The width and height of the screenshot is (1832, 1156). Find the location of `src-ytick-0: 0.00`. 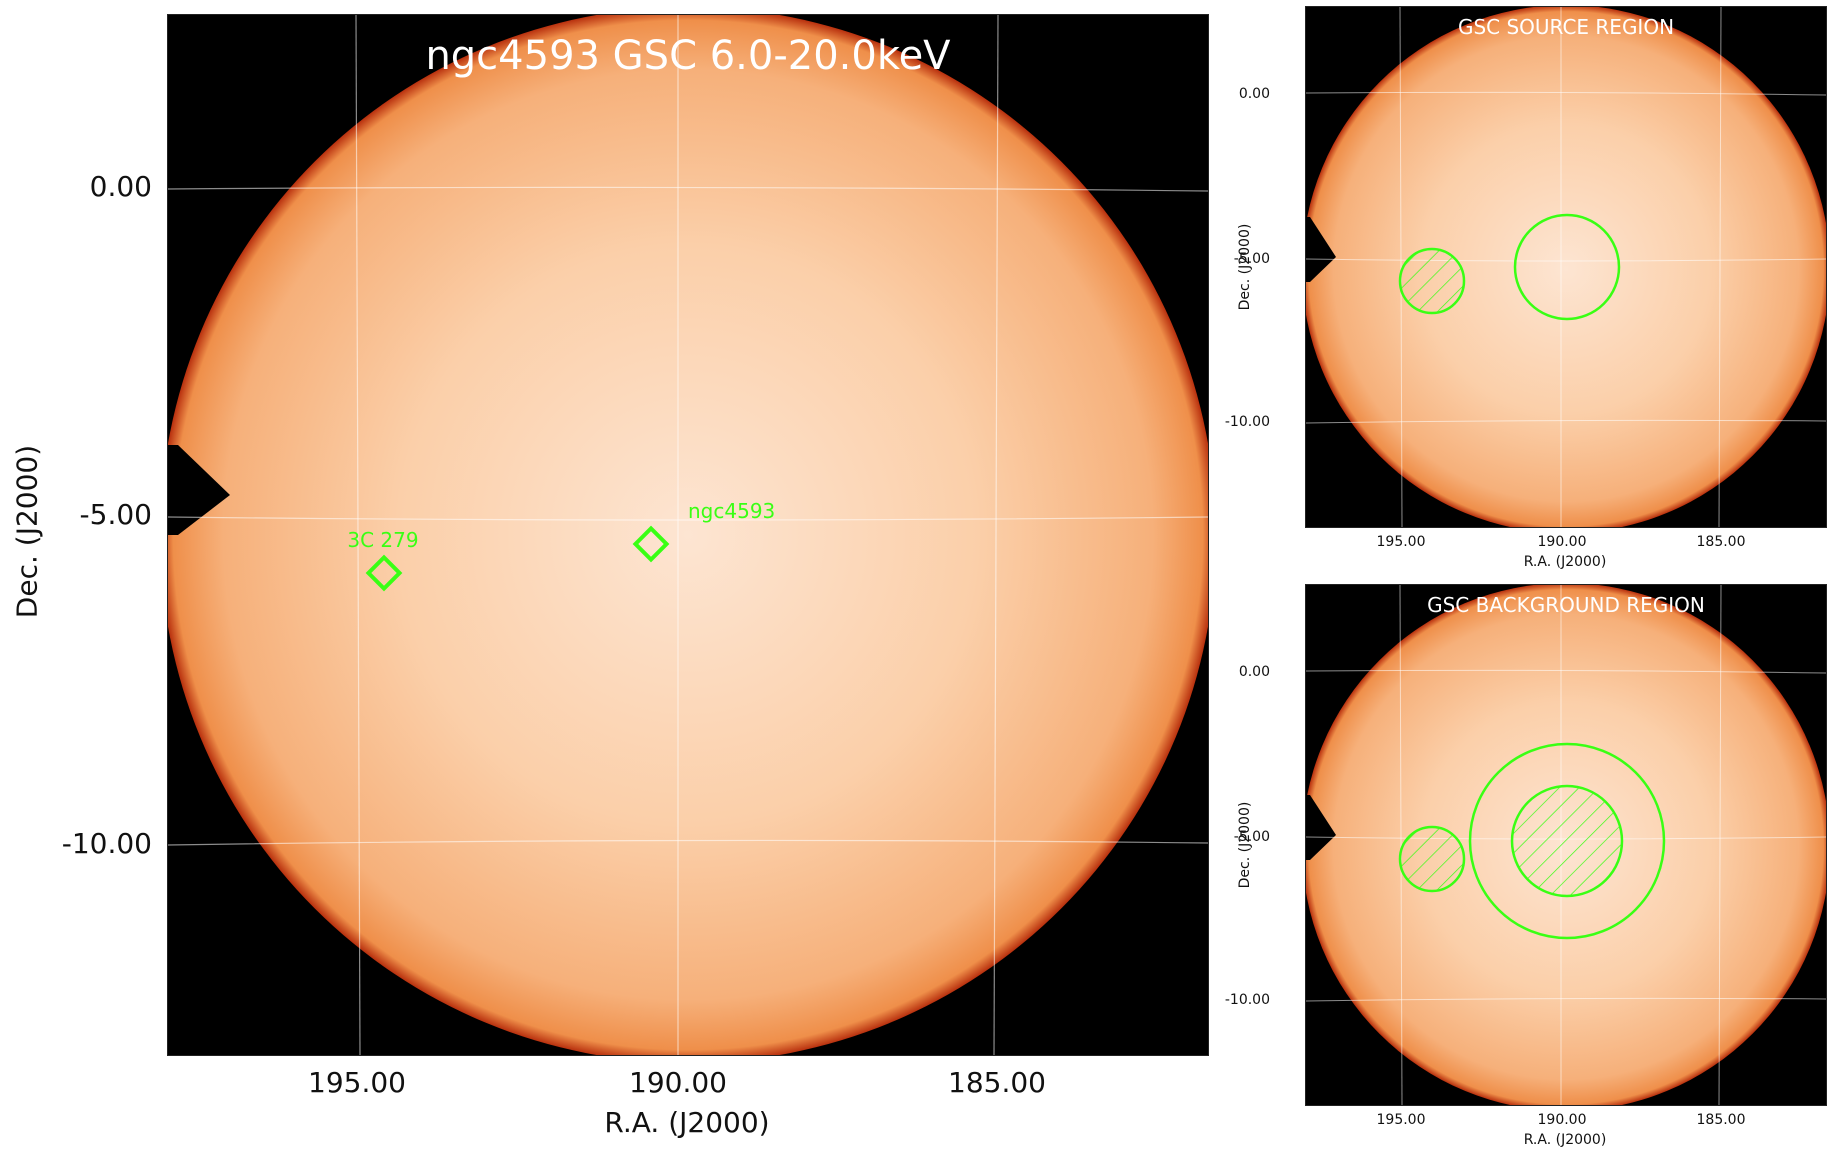

src-ytick-0: 0.00 is located at coordinates (1254, 94).